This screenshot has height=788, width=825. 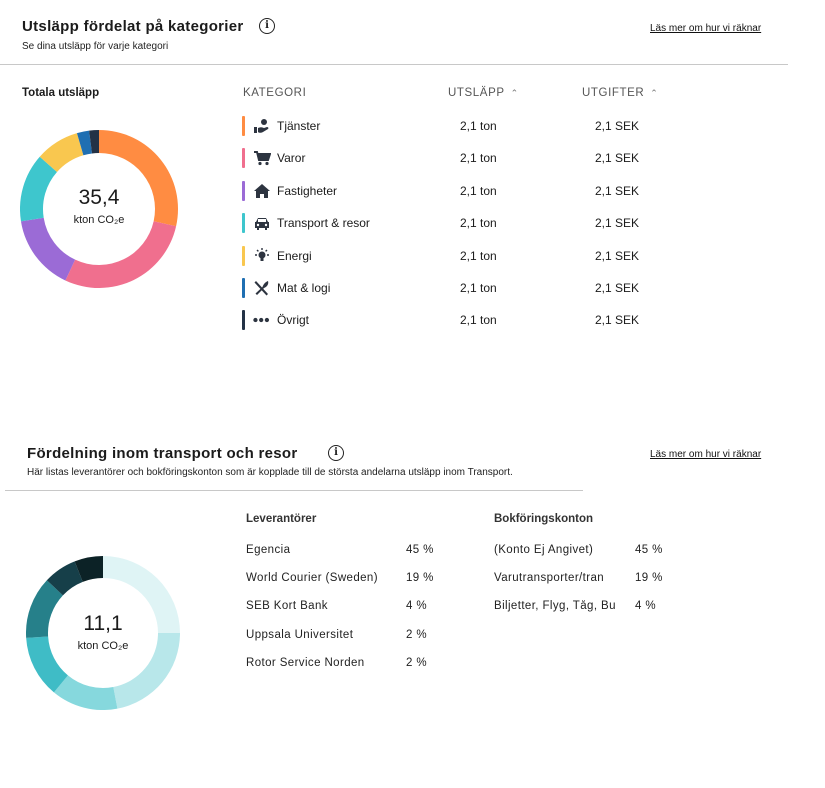 What do you see at coordinates (420, 550) in the screenshot?
I see `supplier-percent: 45 %` at bounding box center [420, 550].